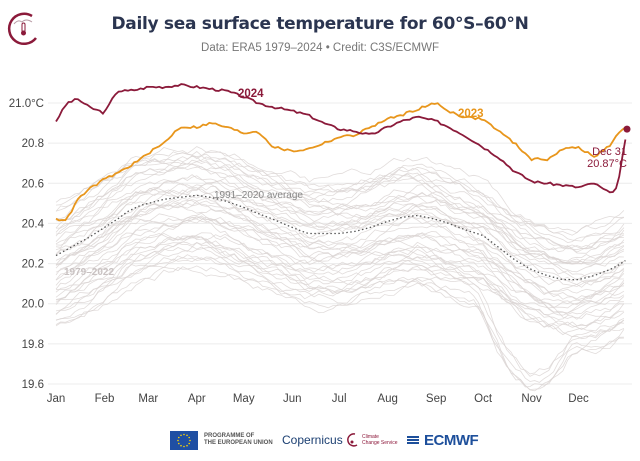 The width and height of the screenshot is (640, 461). What do you see at coordinates (33, 305) in the screenshot?
I see `y-tick-label: 20.0` at bounding box center [33, 305].